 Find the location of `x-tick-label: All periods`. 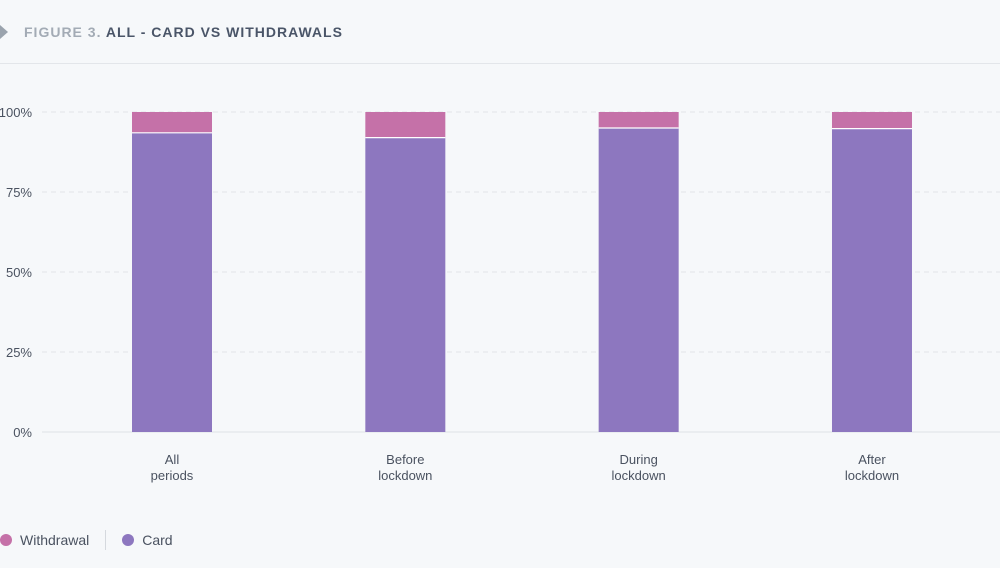

x-tick-label: All periods is located at coordinates (172, 467).